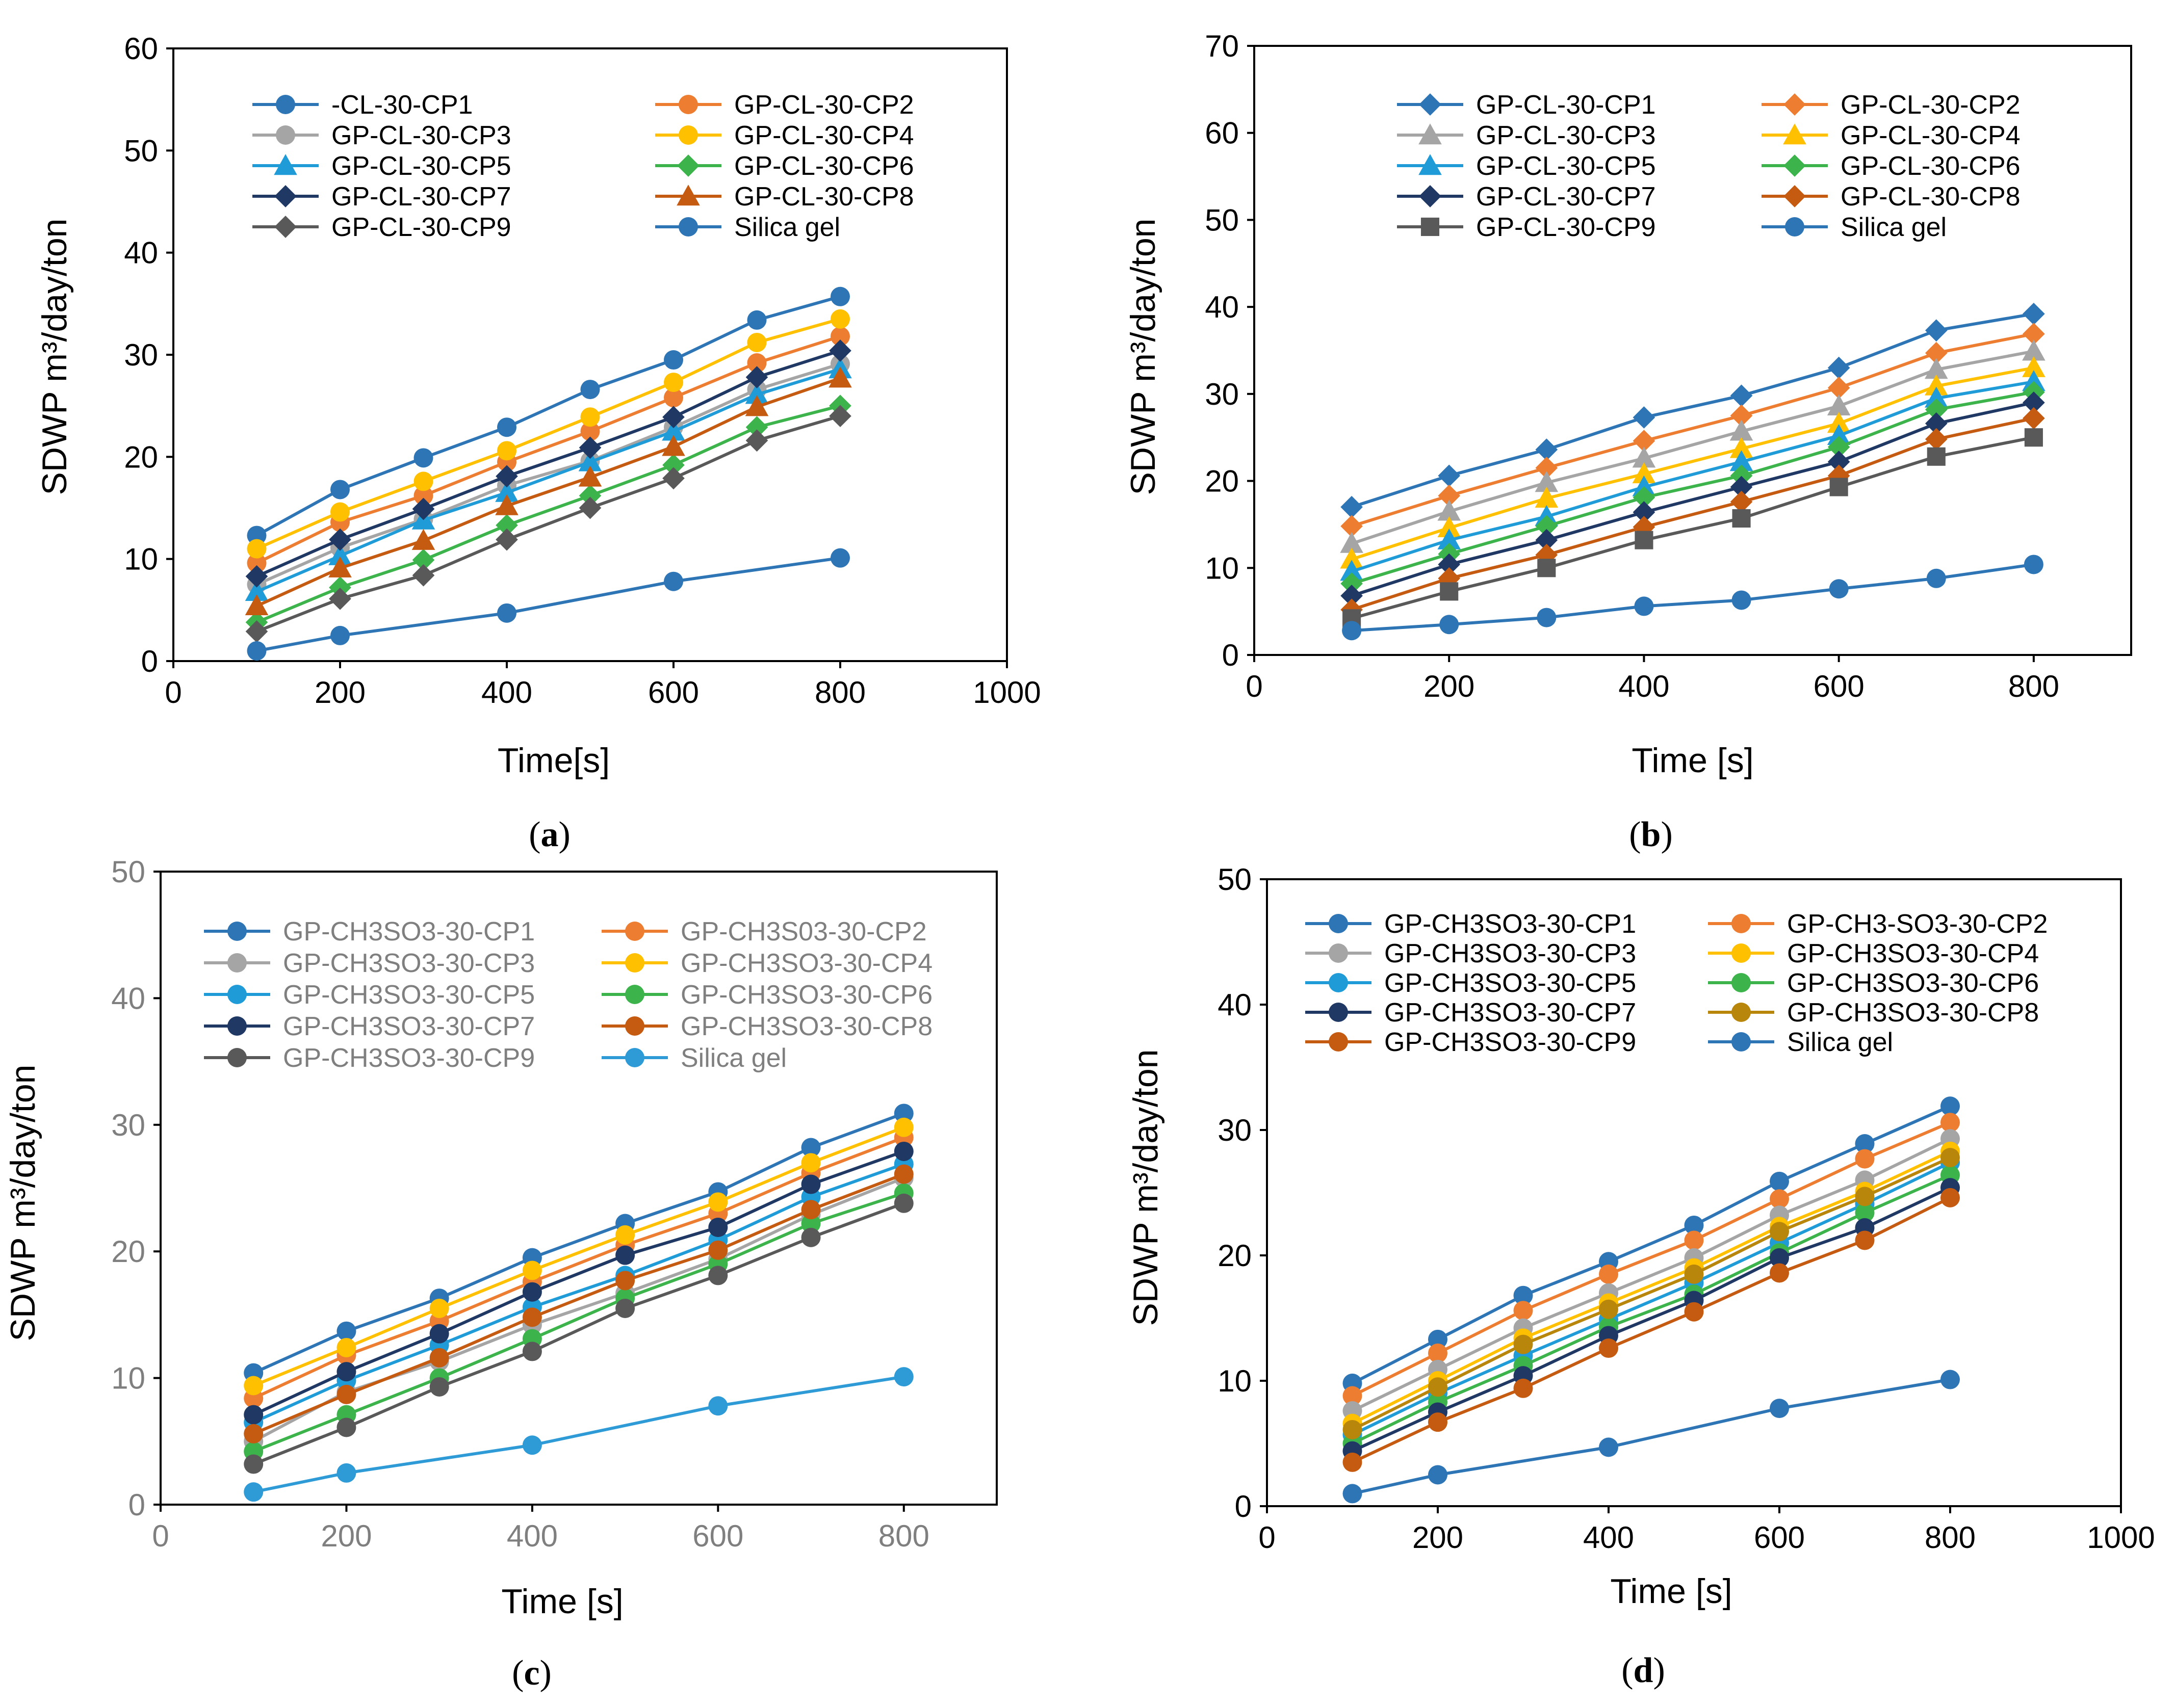 The width and height of the screenshot is (2175, 1708). What do you see at coordinates (1510, 1042) in the screenshot?
I see `legend-label: GP-CH3SO3-30-CP9` at bounding box center [1510, 1042].